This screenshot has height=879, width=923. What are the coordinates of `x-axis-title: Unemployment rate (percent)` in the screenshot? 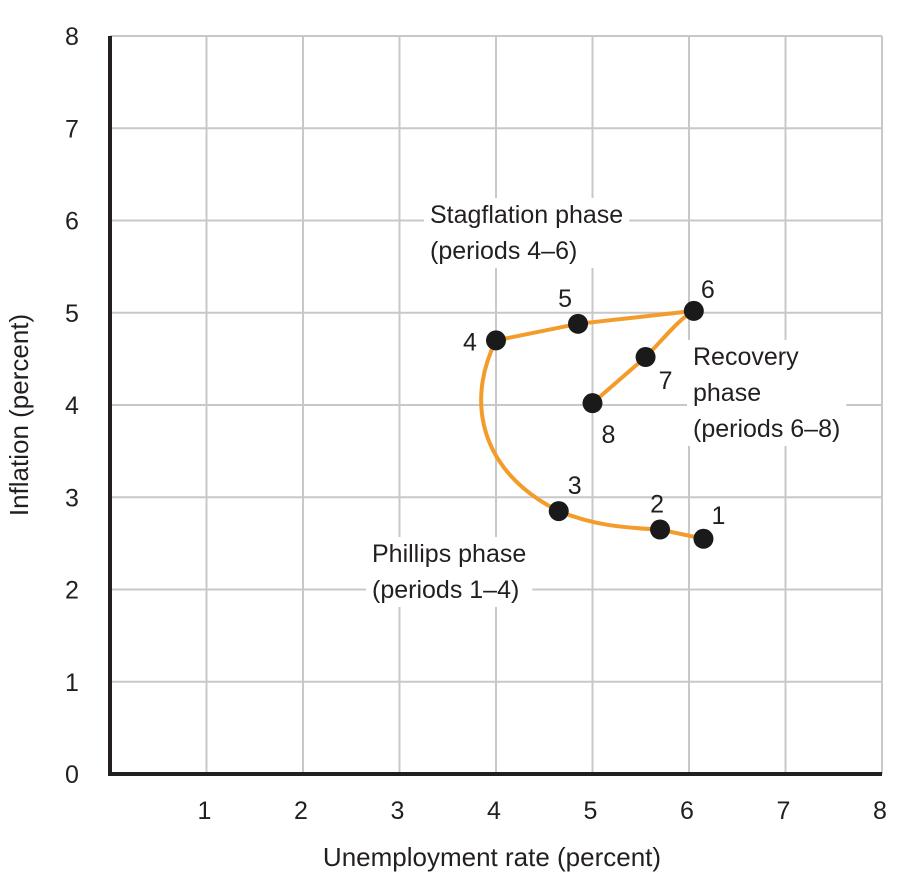 It's located at (492, 857).